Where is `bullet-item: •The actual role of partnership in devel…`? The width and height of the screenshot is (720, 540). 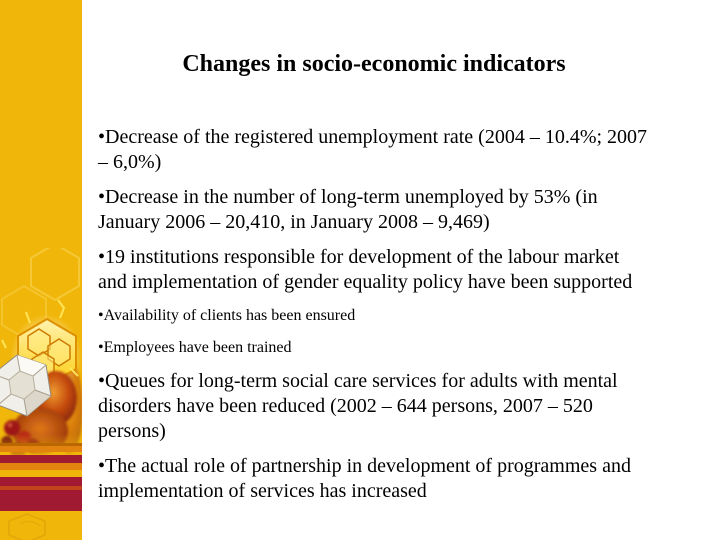 bullet-item: •The actual role of partnership in devel… is located at coordinates (364, 478).